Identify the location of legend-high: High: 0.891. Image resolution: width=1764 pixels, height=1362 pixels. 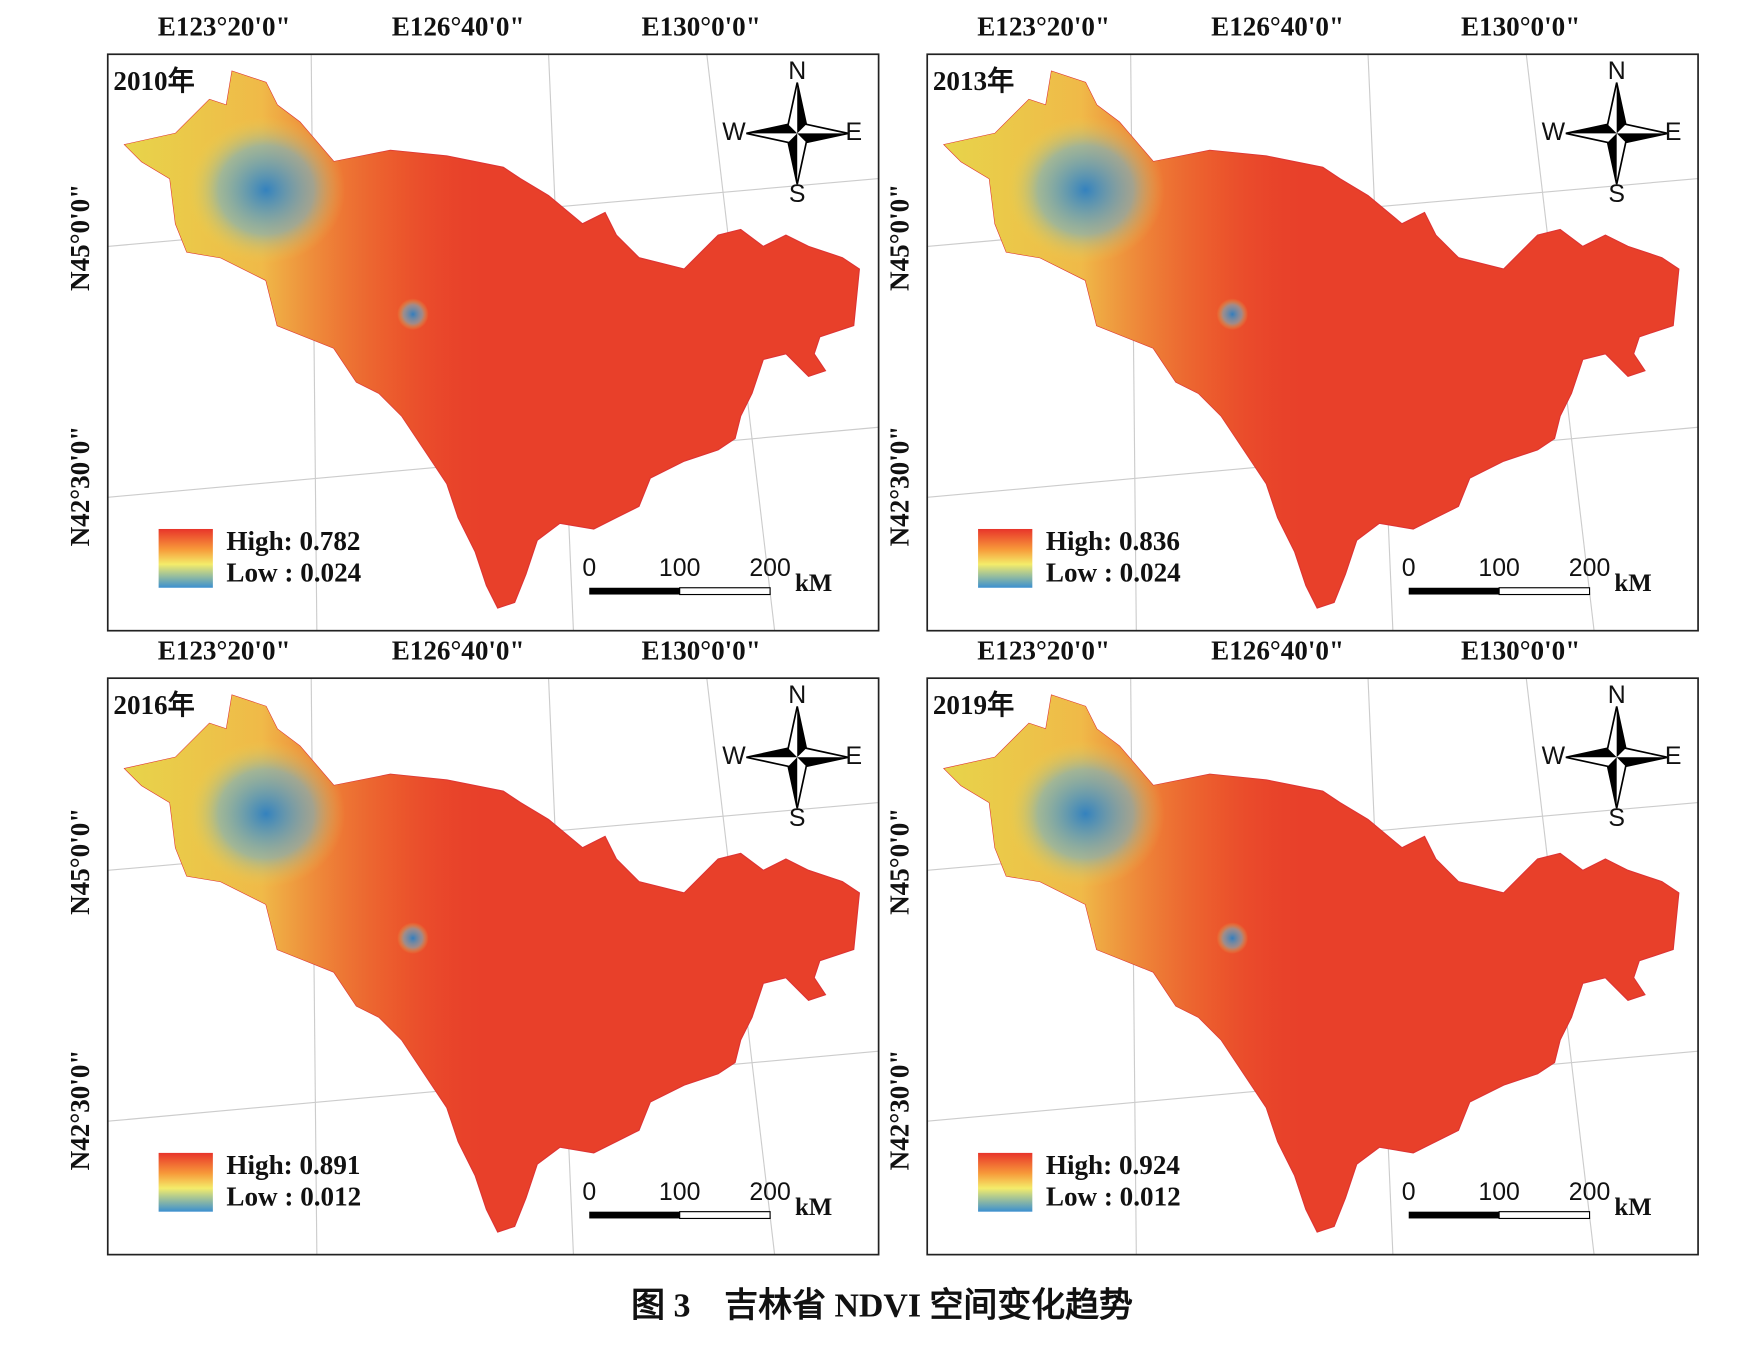
(293, 1165).